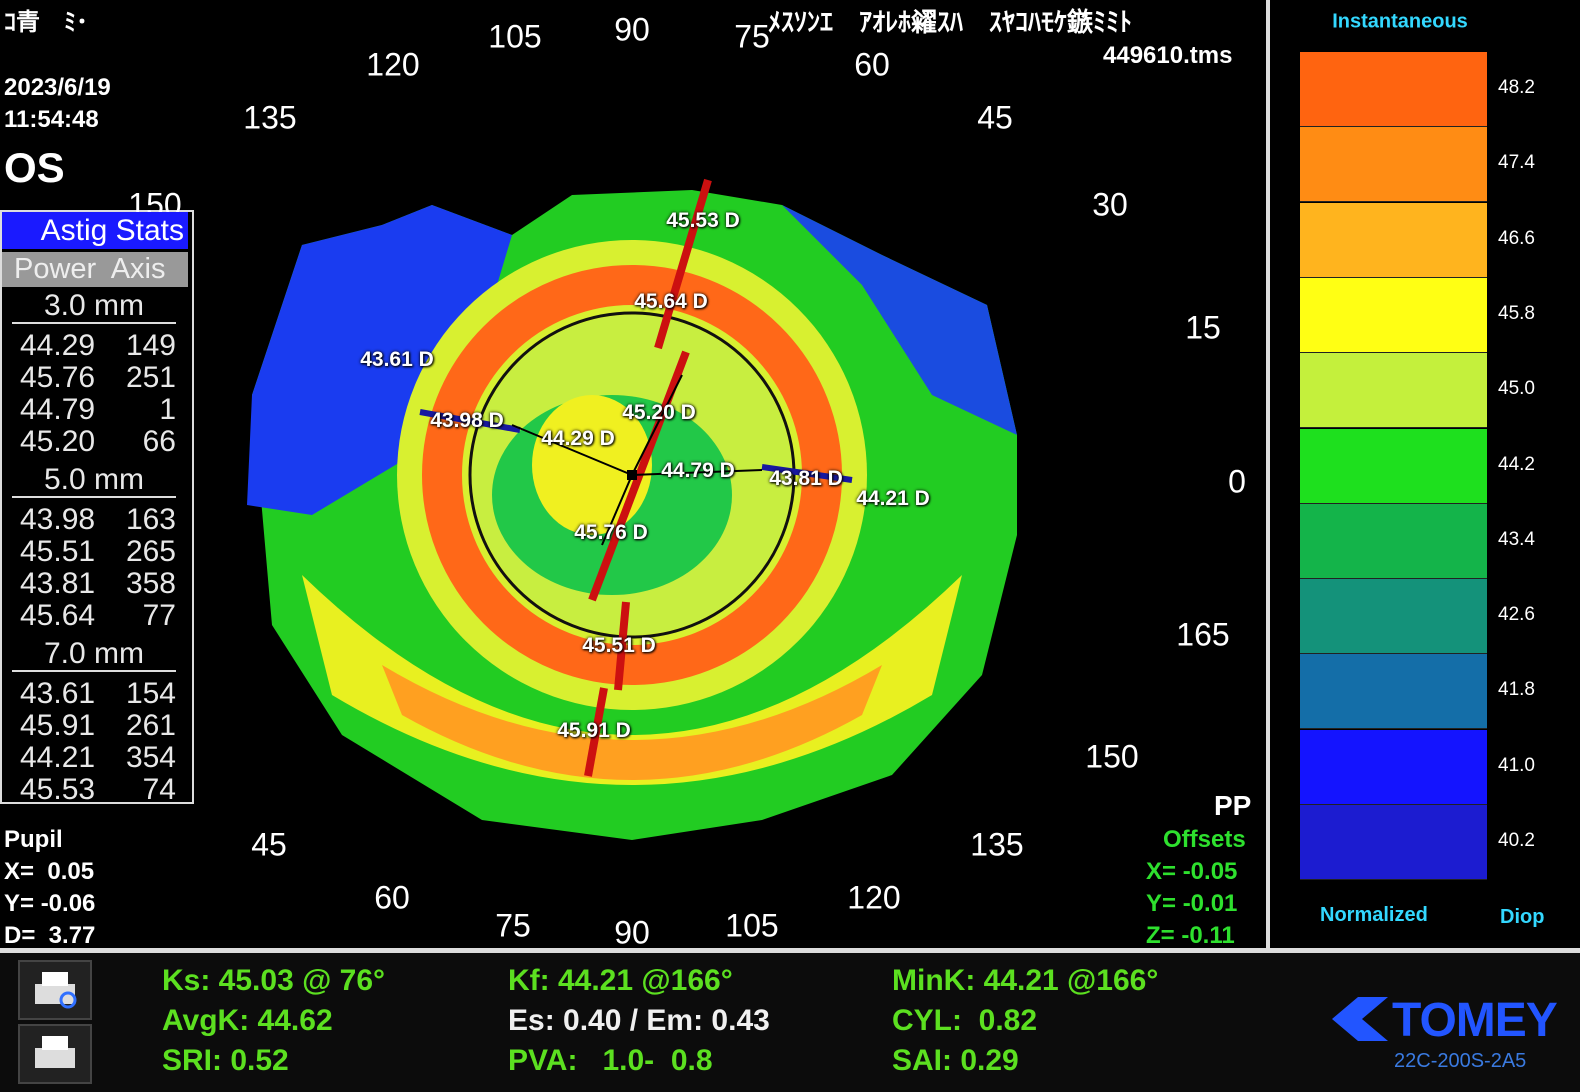 This screenshot has height=1092, width=1580. Describe the element at coordinates (150, 693) in the screenshot. I see `axis-value: 154` at that location.